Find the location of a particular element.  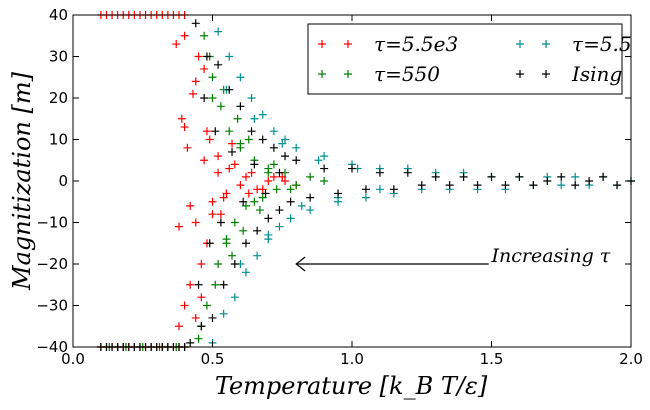

y-tick-label: 40 is located at coordinates (58, 15).